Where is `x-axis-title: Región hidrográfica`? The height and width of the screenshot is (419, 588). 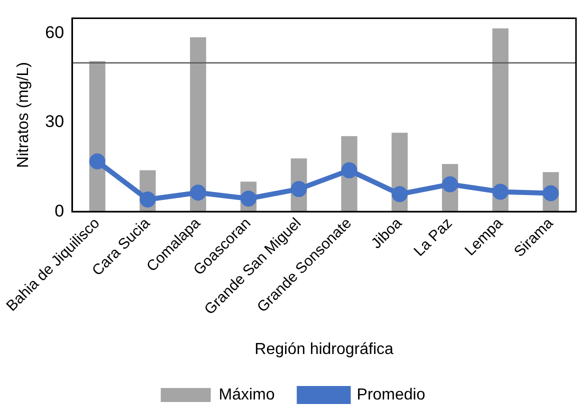
x-axis-title: Región hidrográfica is located at coordinates (324, 349).